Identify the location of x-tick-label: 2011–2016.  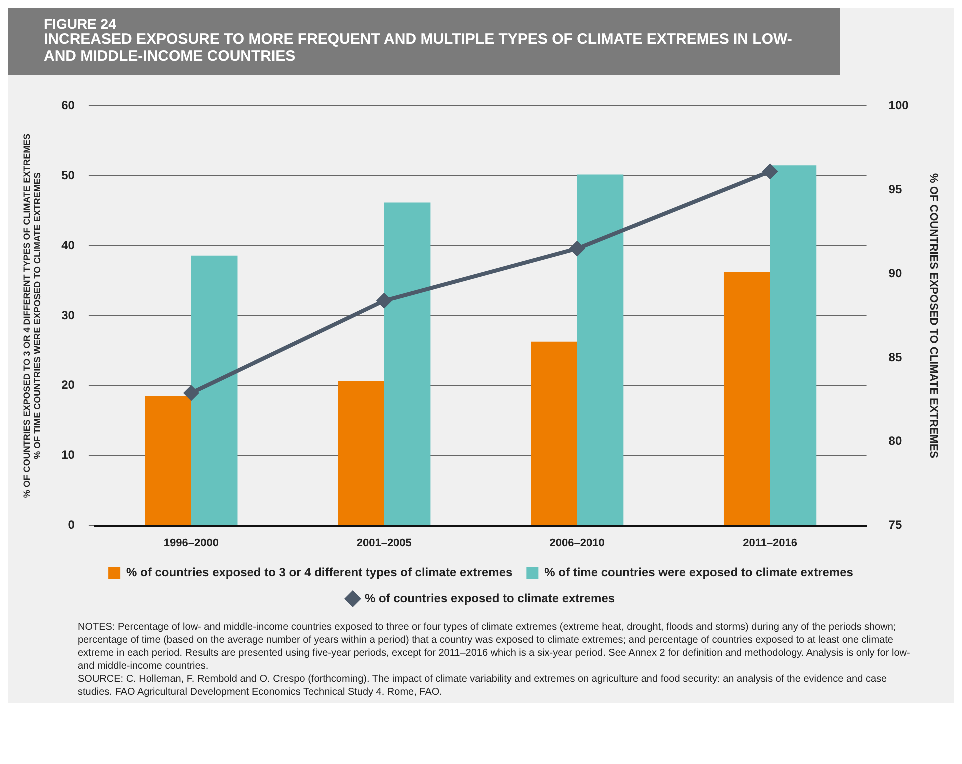
(770, 543).